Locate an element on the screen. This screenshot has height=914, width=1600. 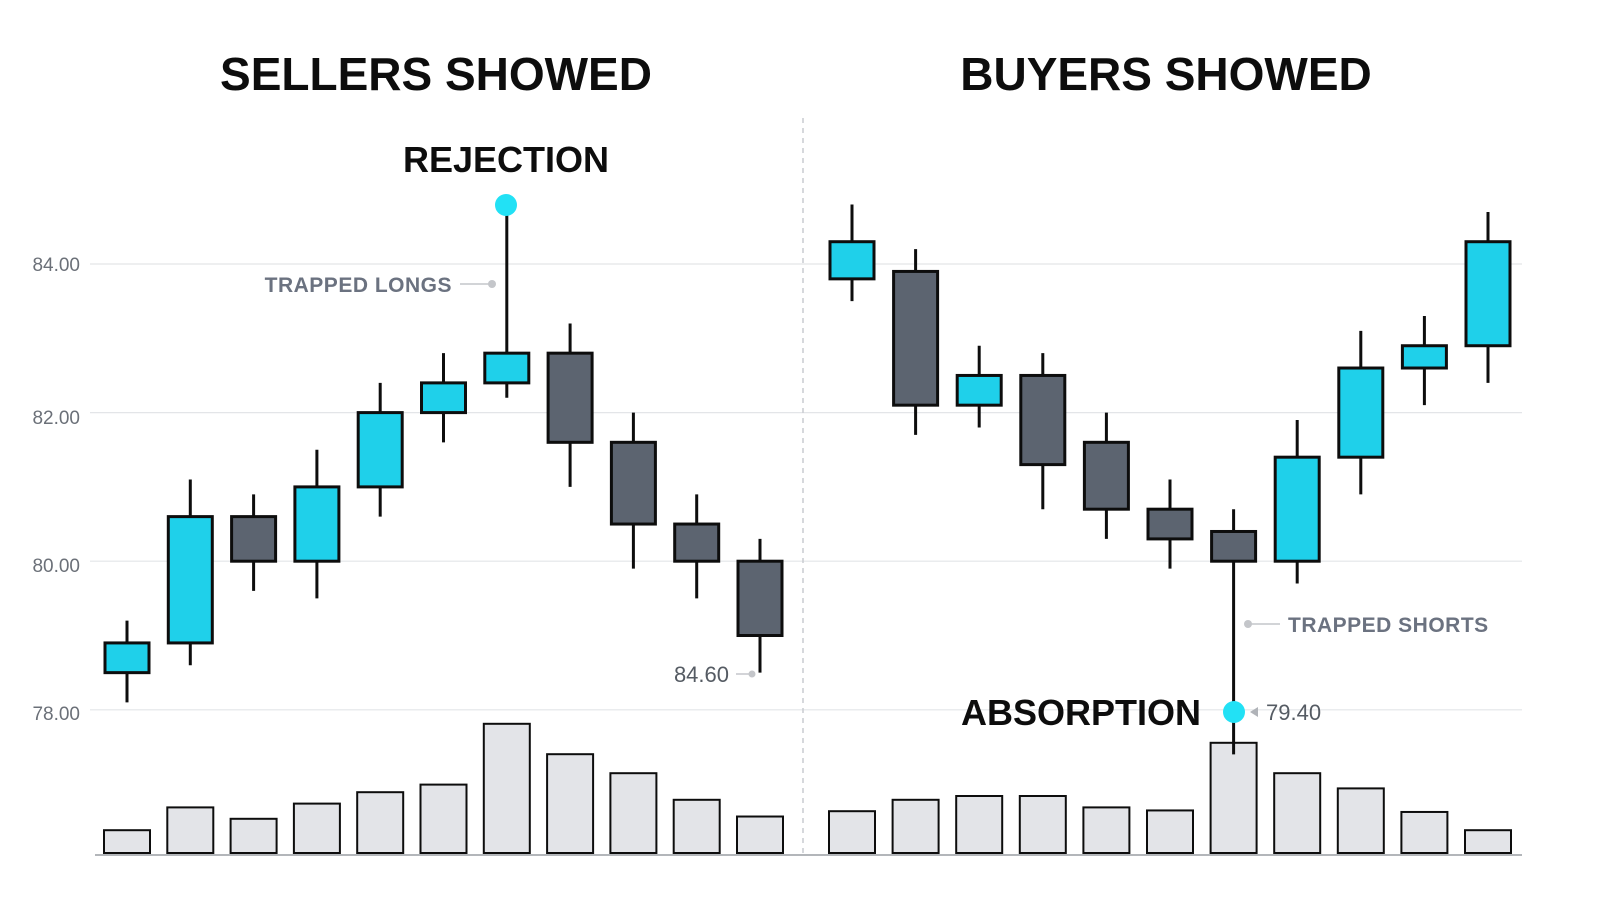
last-price-label: 84.60 is located at coordinates (701, 674).